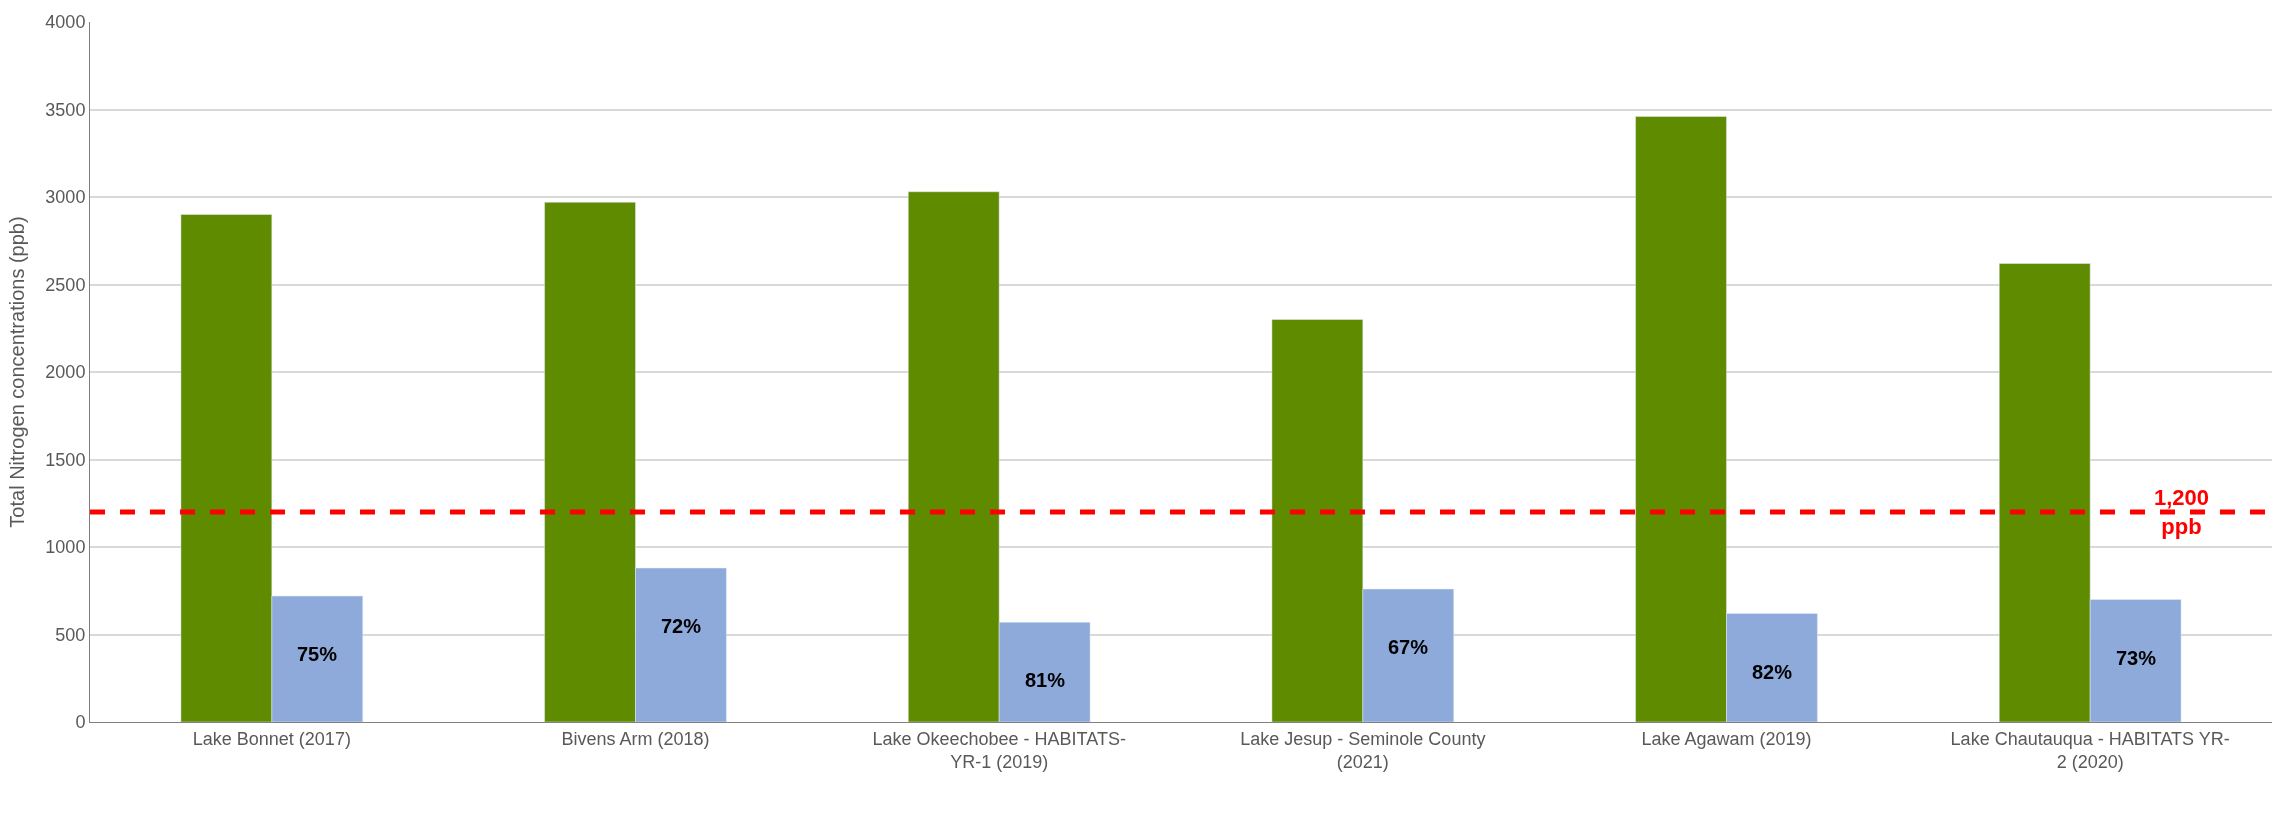 This screenshot has height=832, width=2292. What do you see at coordinates (65, 284) in the screenshot?
I see `y-tick-label: 2500` at bounding box center [65, 284].